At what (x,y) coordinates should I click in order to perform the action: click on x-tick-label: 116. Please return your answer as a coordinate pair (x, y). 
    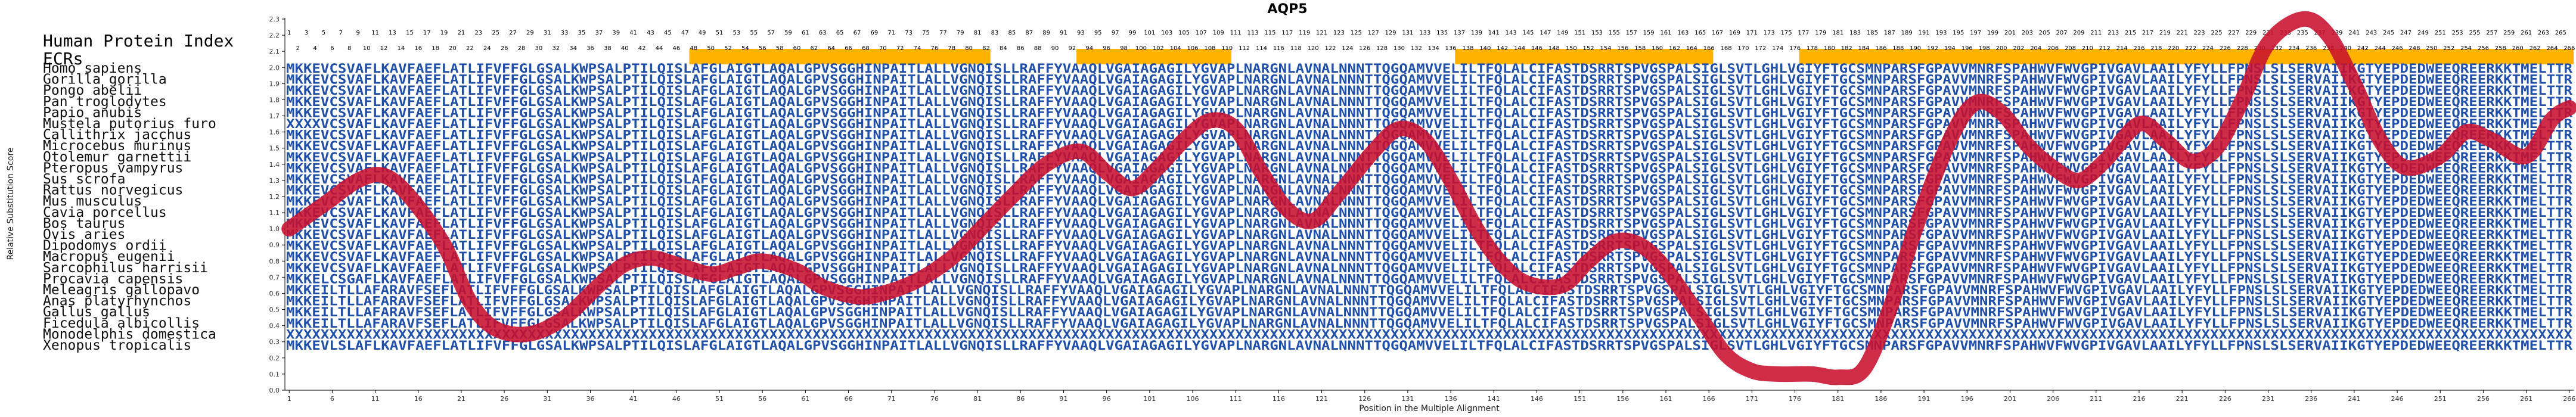
    Looking at the image, I should click on (1279, 399).